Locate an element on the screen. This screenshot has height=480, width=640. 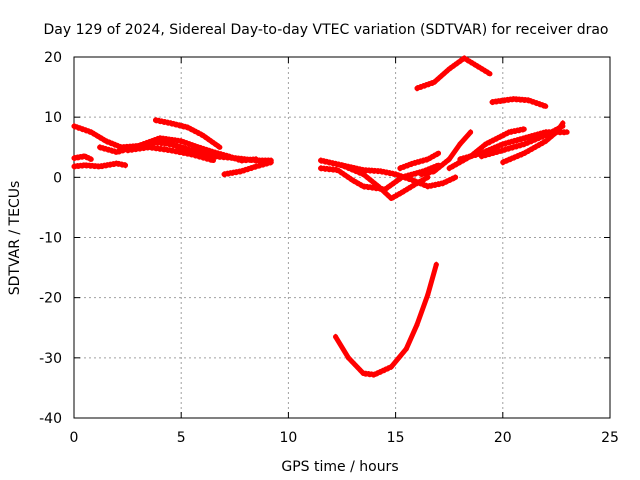
x-tick-label: 10 is located at coordinates (288, 438).